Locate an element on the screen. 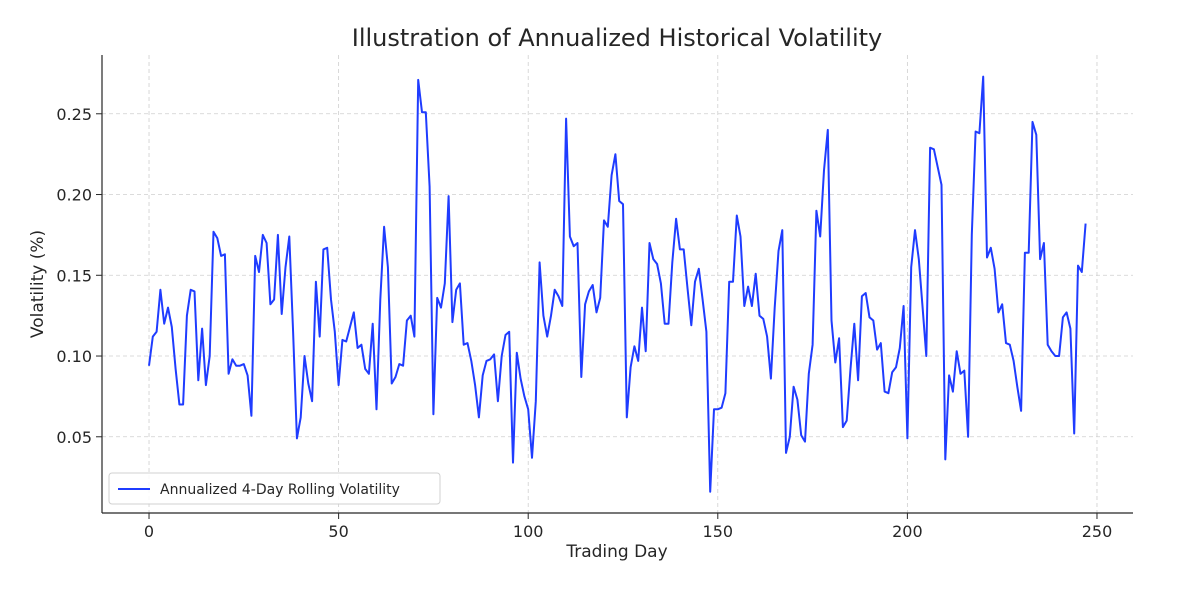 Image resolution: width=1200 pixels, height=606 pixels. x-tick-label: 150 is located at coordinates (718, 531).